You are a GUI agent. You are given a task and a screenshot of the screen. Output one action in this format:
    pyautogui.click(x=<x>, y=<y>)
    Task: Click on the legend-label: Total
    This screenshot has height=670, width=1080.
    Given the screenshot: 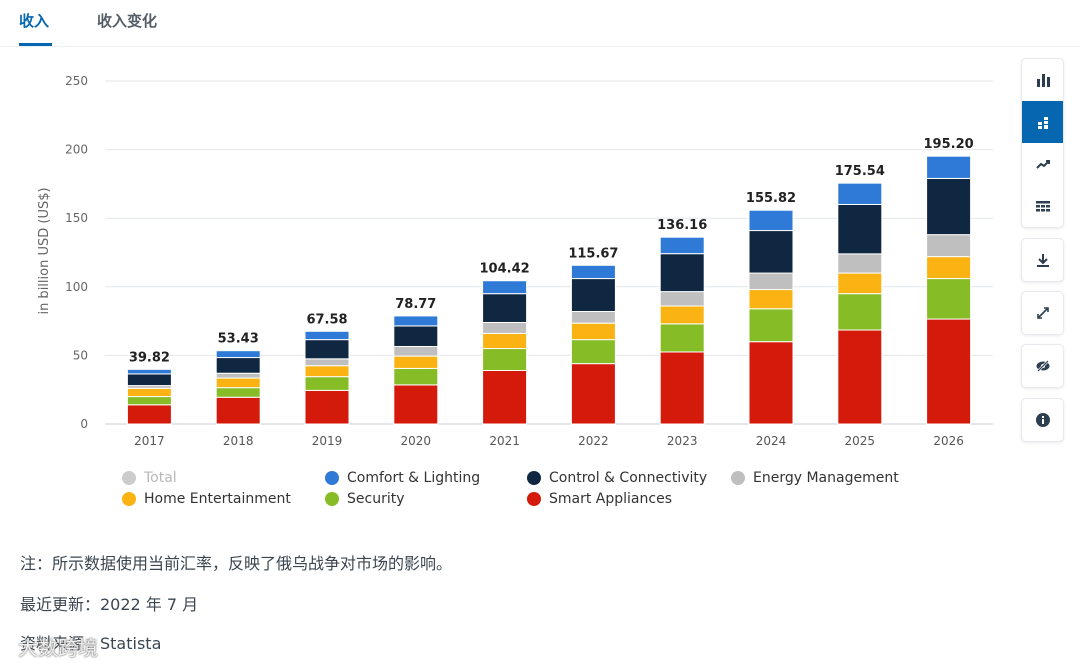 What is the action you would take?
    pyautogui.click(x=160, y=478)
    